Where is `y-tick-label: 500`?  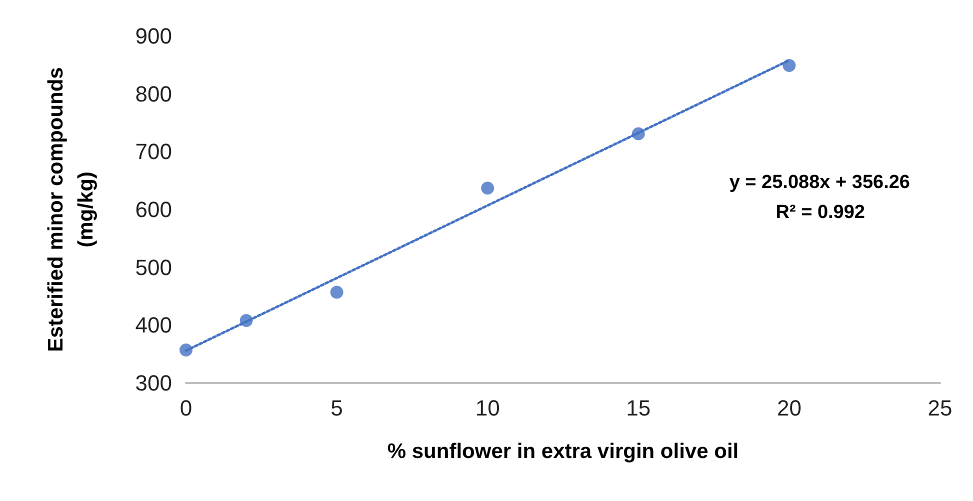
y-tick-label: 500 is located at coordinates (153, 267).